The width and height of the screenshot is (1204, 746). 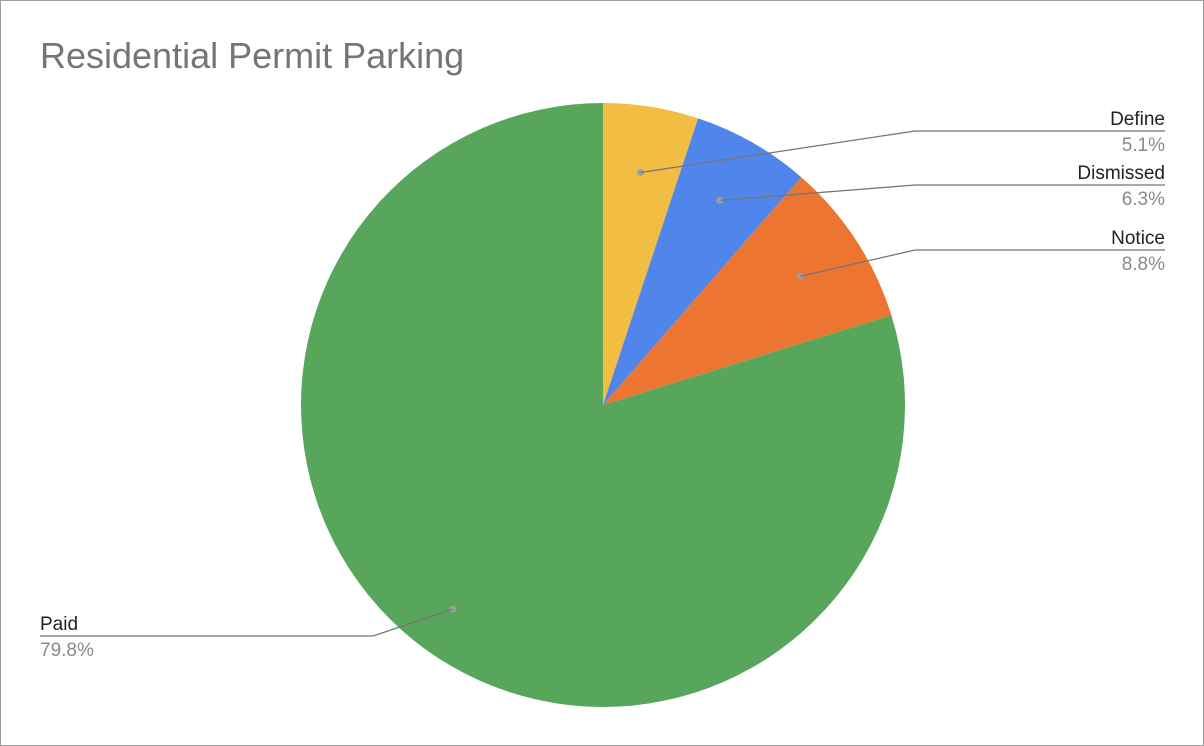 I want to click on leader-line-define, so click(x=902, y=152).